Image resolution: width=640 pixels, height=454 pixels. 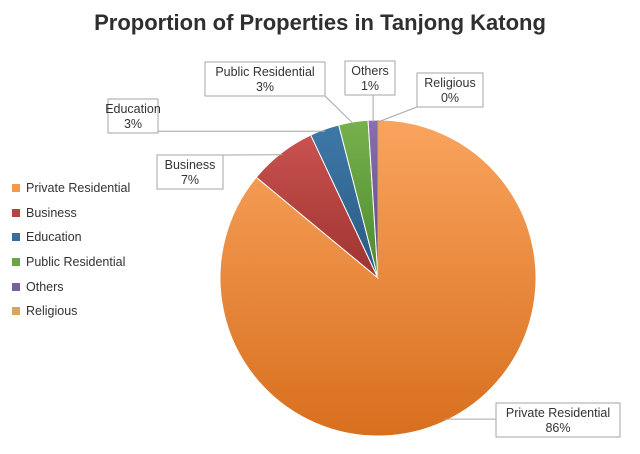 I want to click on data-label-box-education, so click(x=133, y=116).